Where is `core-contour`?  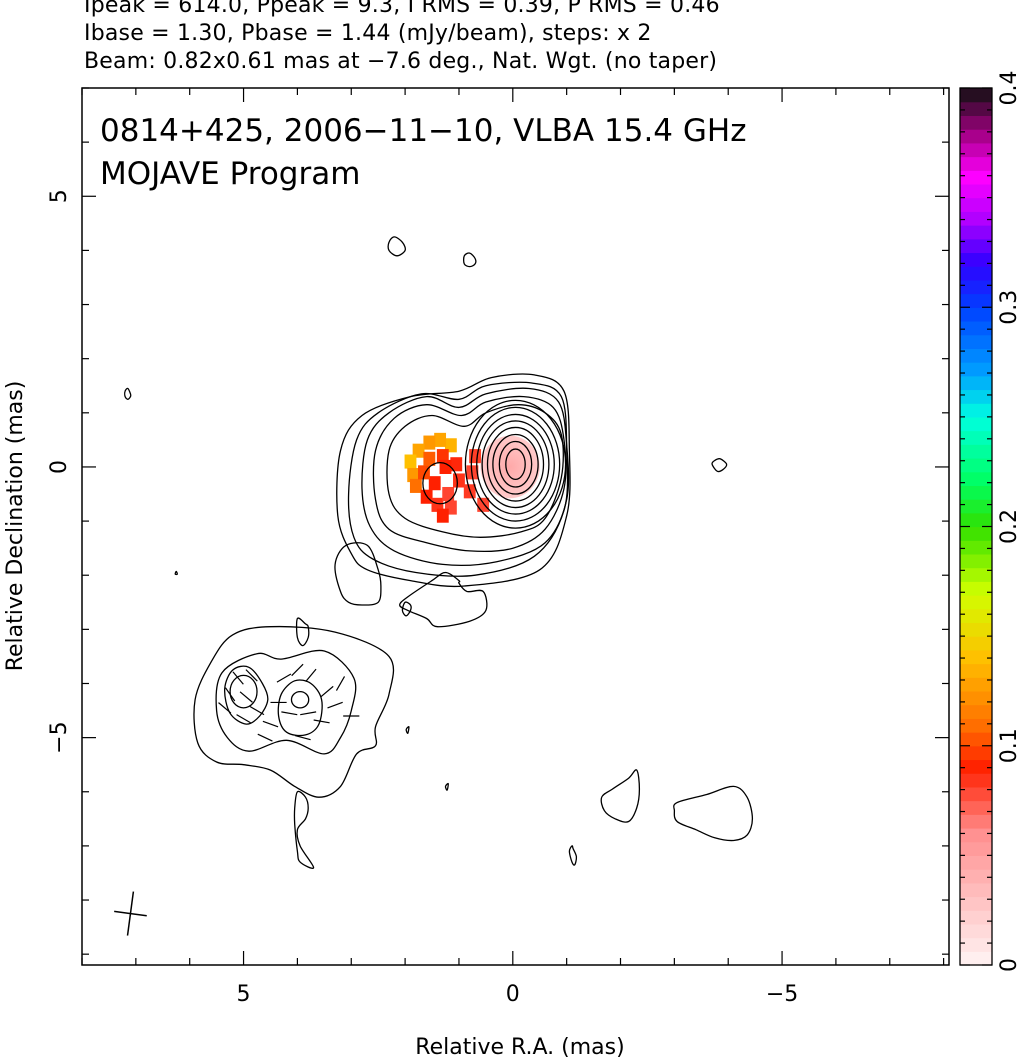
core-contour is located at coordinates (515, 464).